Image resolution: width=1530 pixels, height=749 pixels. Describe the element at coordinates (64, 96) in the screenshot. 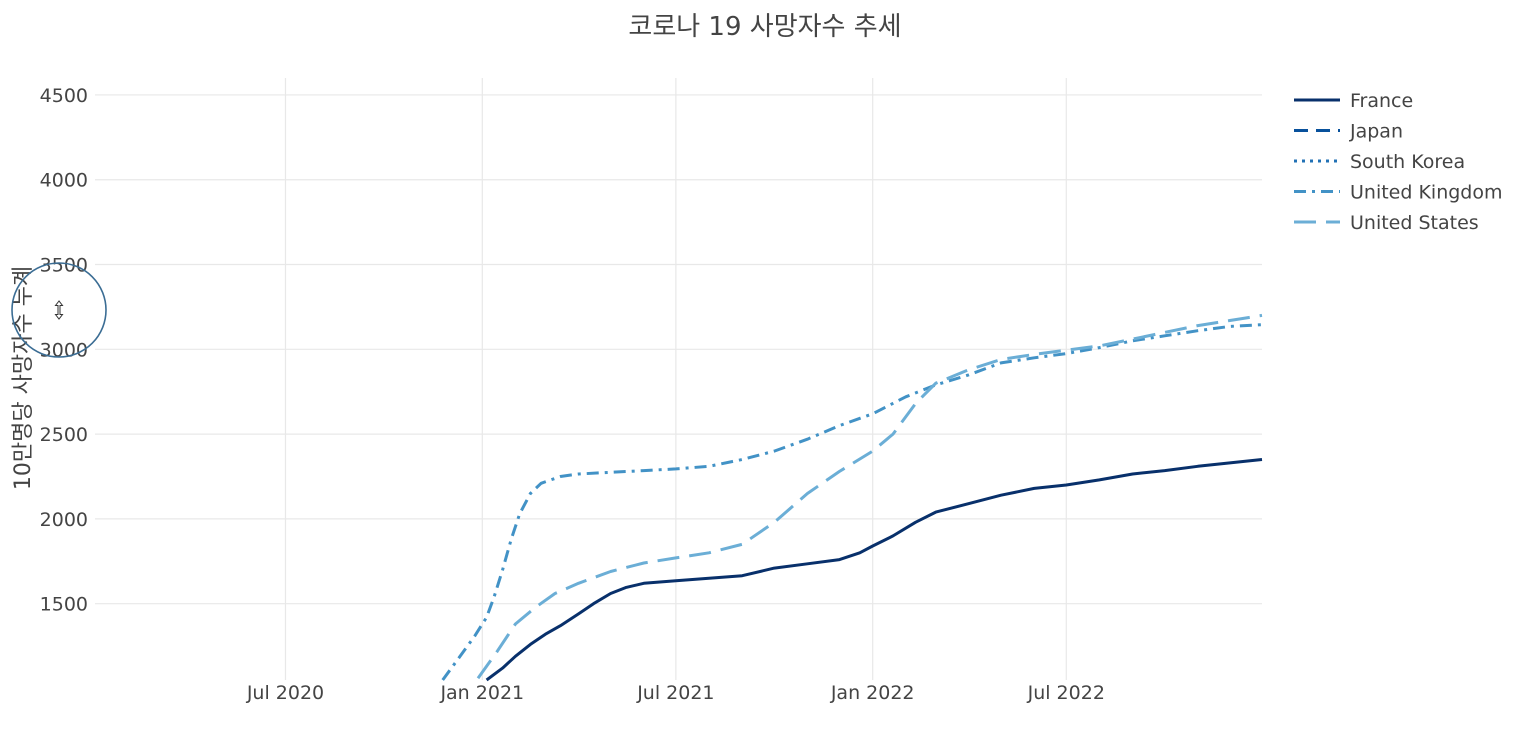

I see `y-tick-label: 4500` at that location.